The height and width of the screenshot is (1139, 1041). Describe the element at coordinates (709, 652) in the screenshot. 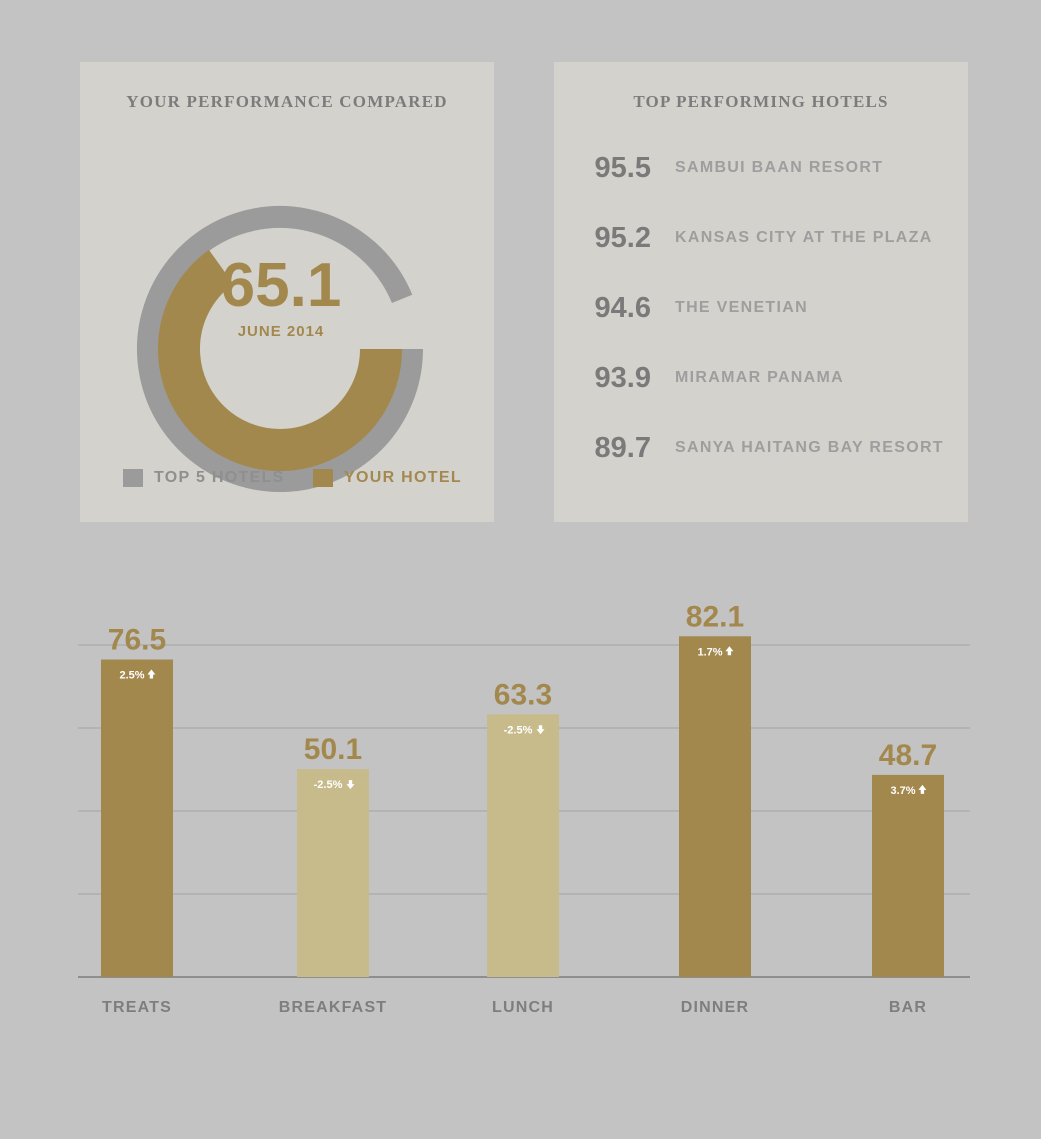

I see `bar-change-label: 1.7%` at that location.